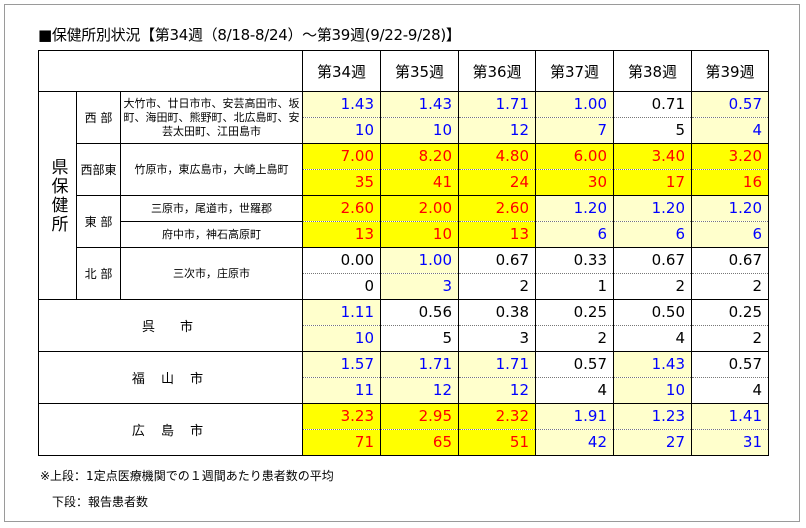  Describe the element at coordinates (653, 156) in the screenshot. I see `avg-cell: 3.40` at that location.